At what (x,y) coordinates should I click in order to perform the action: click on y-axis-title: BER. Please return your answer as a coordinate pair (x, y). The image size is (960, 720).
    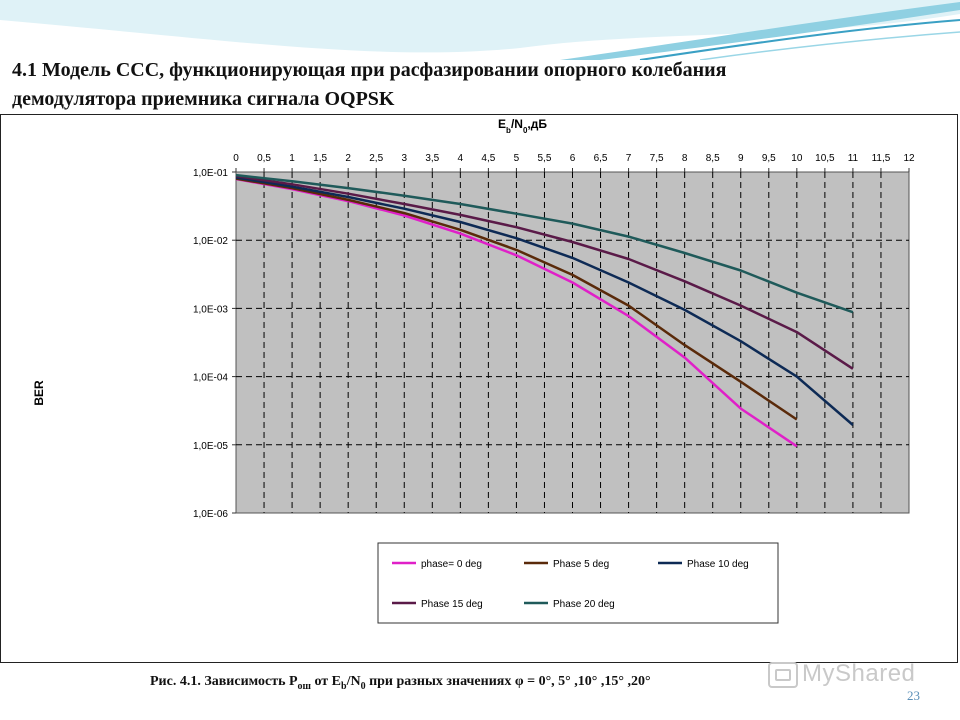
    Looking at the image, I should click on (39, 393).